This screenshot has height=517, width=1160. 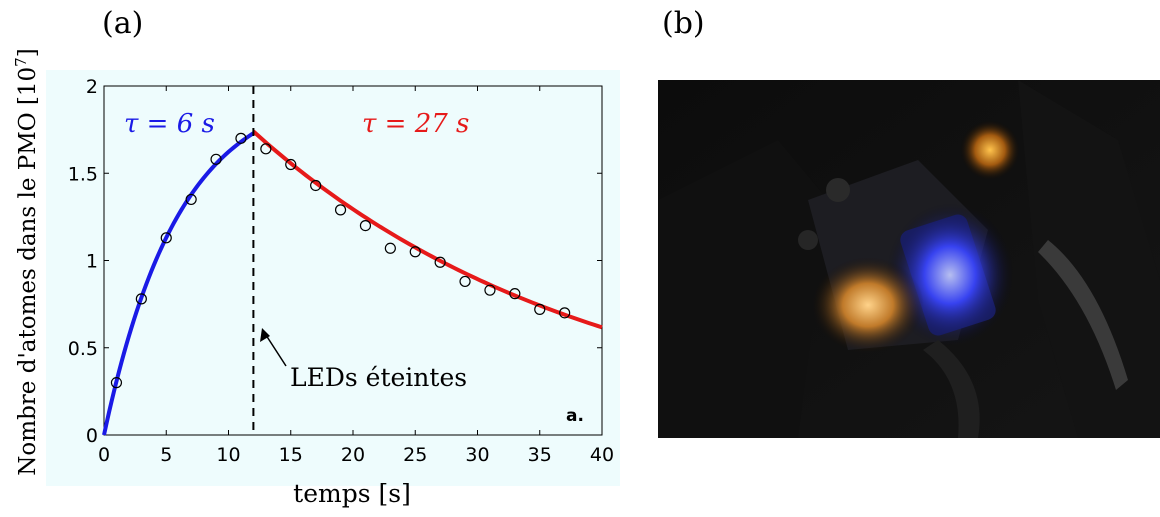 What do you see at coordinates (123, 23) in the screenshot?
I see `panel-a-label: (a)` at bounding box center [123, 23].